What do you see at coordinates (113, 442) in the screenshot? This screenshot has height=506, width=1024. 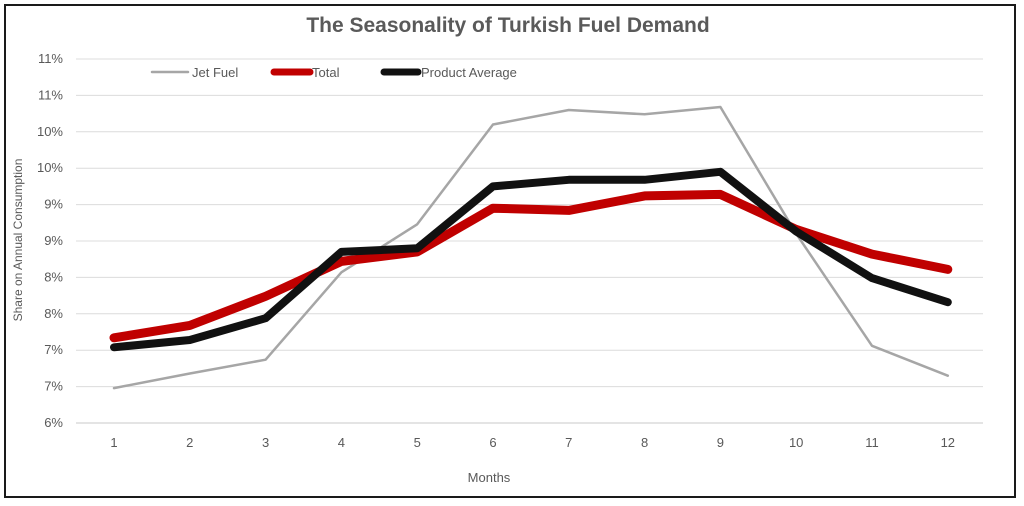 I see `x-tick-label: 1` at bounding box center [113, 442].